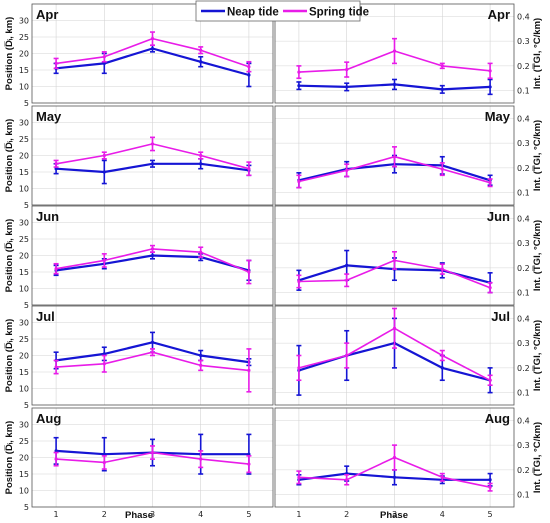 This screenshot has height=523, width=550. I want to click on month-label-right: Jul, so click(500, 316).